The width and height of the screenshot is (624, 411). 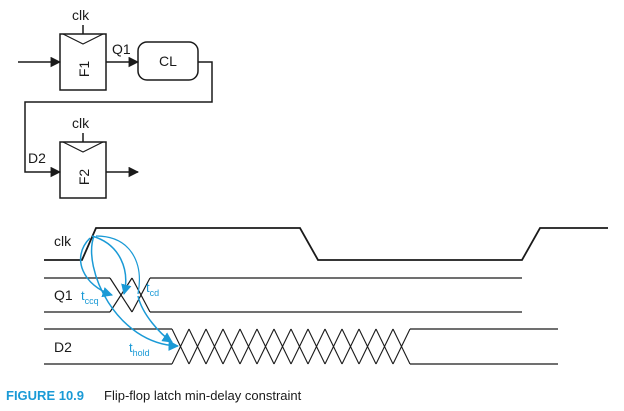 What do you see at coordinates (139, 349) in the screenshot?
I see `thold-label: thold` at bounding box center [139, 349].